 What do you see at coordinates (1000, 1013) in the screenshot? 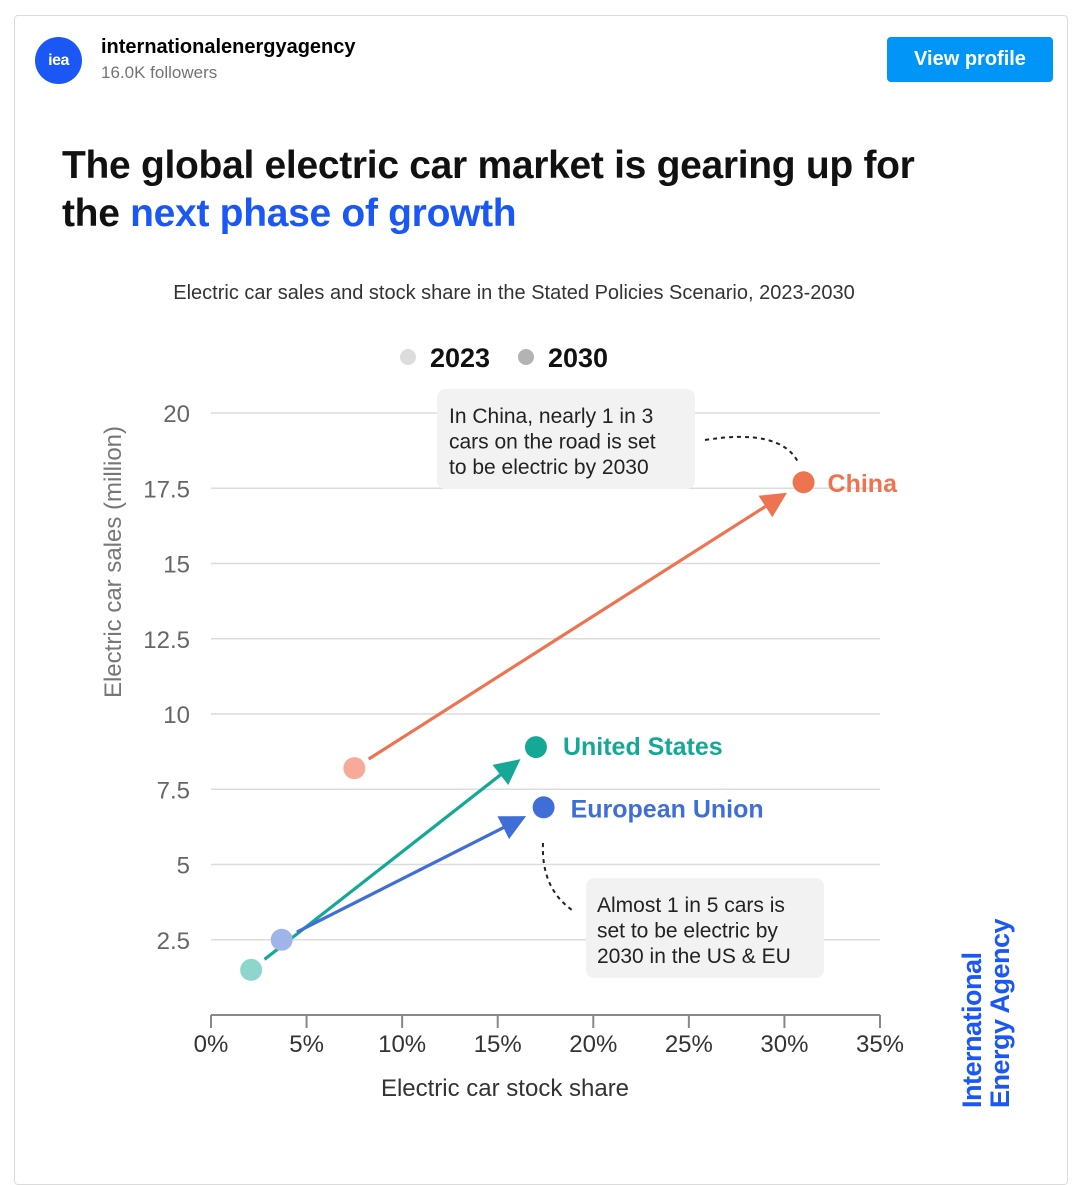
I see `branding-line2: Energy Agency` at bounding box center [1000, 1013].